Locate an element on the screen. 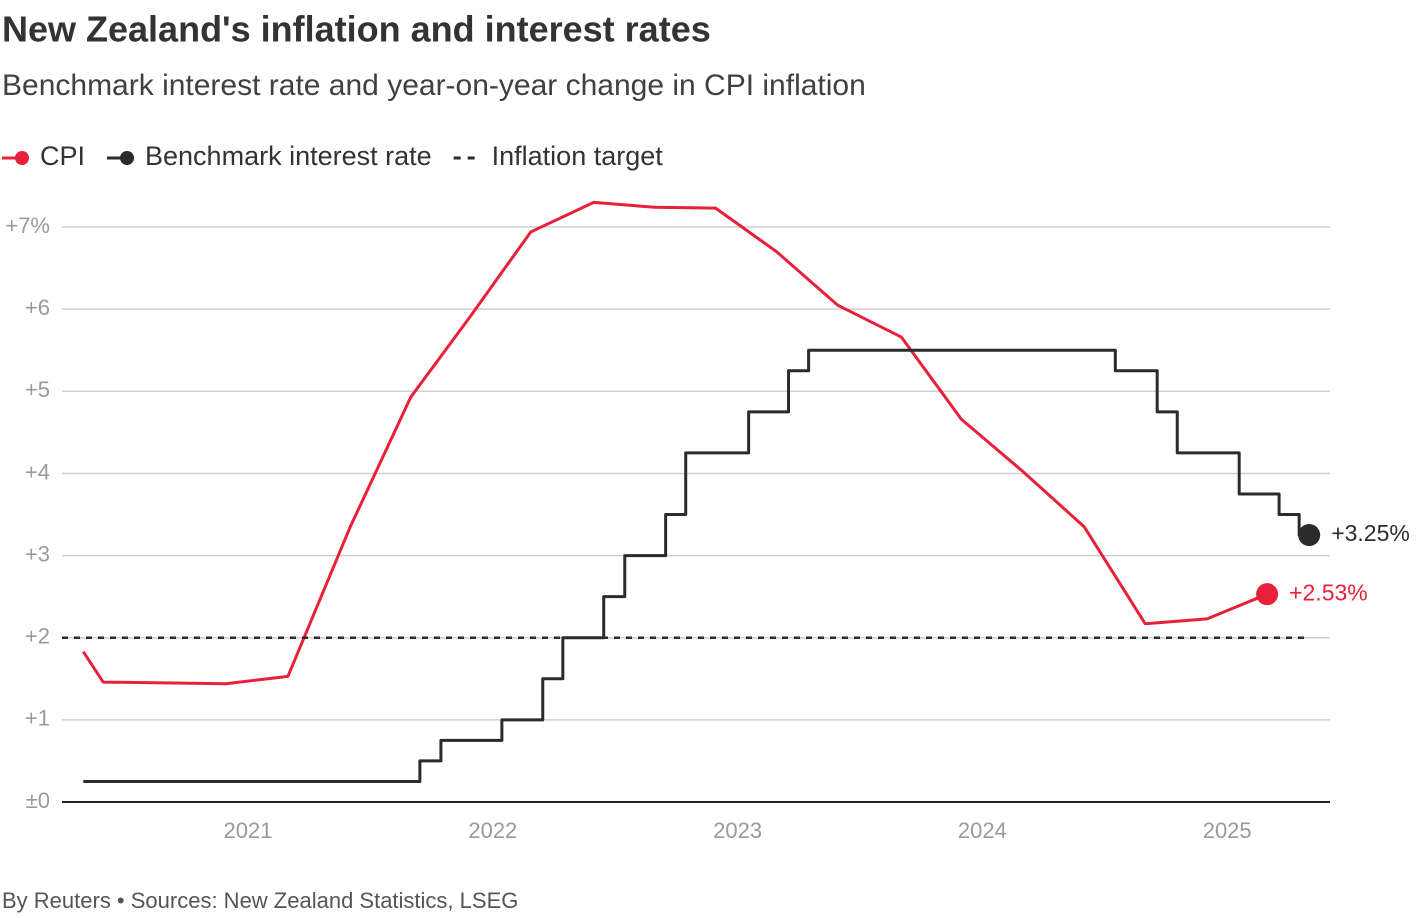  y-tick-label: +4 is located at coordinates (37, 471).